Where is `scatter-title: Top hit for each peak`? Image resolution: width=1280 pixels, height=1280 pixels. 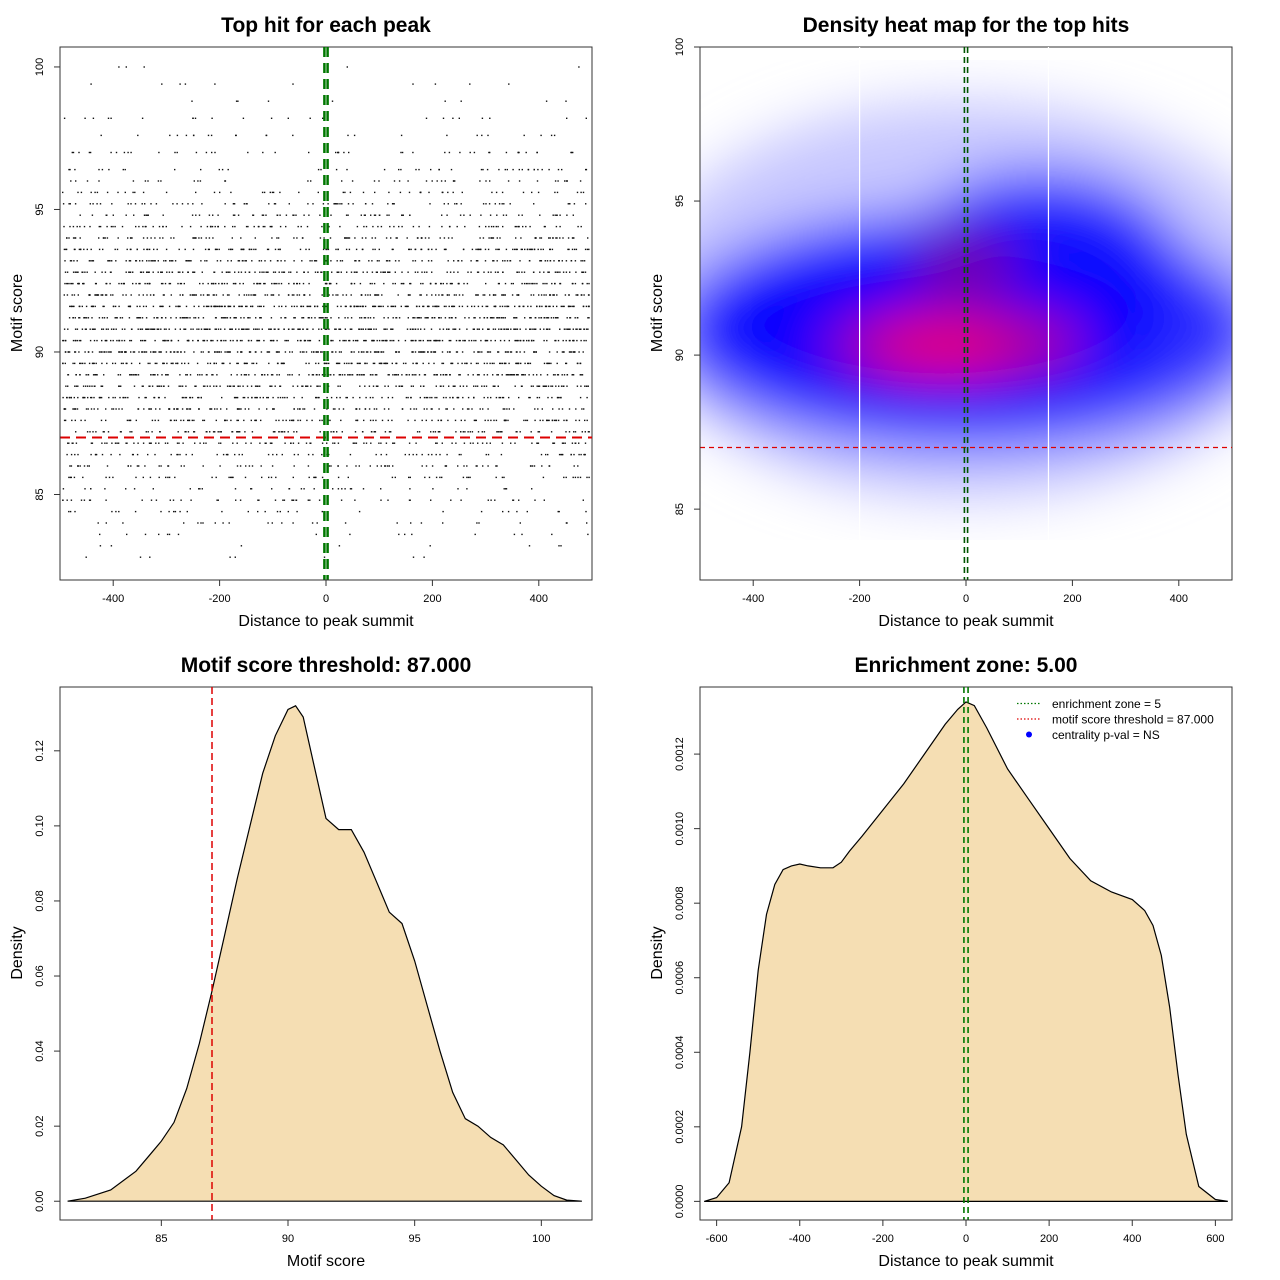 scatter-title: Top hit for each peak is located at coordinates (326, 25).